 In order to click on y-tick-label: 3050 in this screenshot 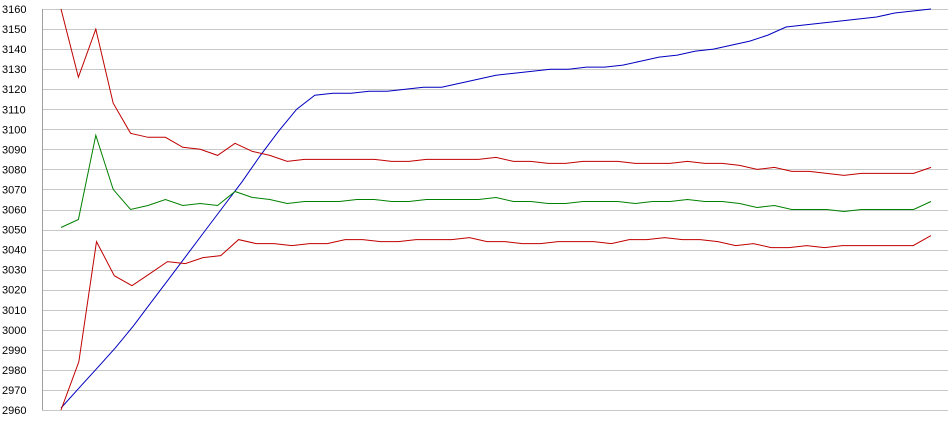, I will do `click(14, 231)`.